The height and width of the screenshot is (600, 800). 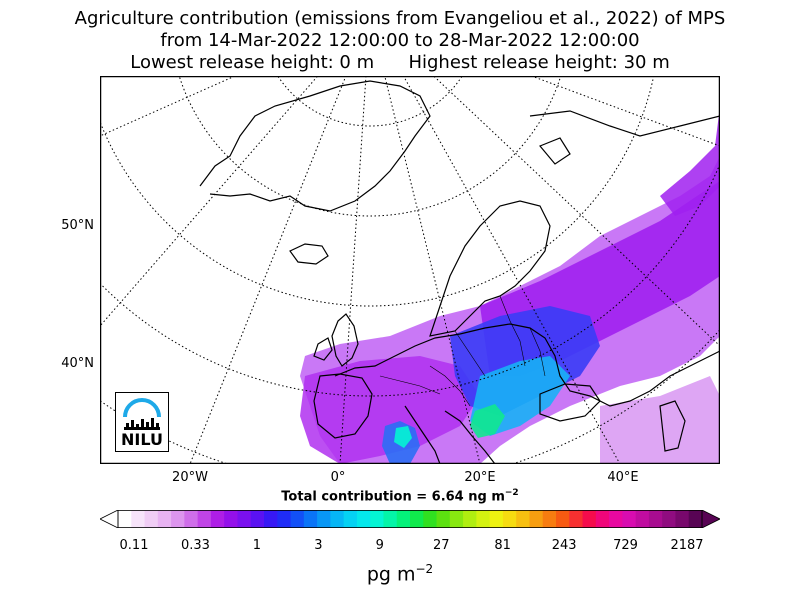 I want to click on svalbard-coast, so click(x=555, y=151).